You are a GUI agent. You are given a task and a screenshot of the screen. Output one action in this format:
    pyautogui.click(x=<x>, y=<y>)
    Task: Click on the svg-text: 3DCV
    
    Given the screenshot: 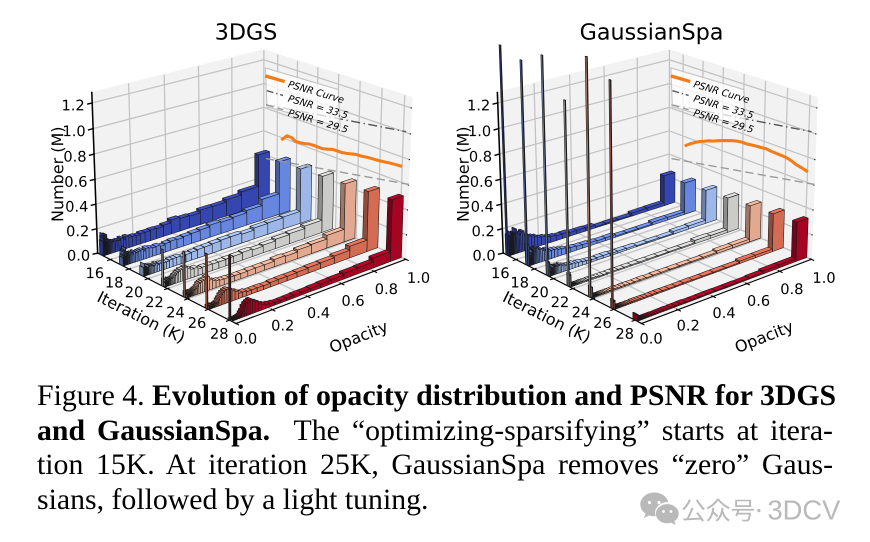 What is the action you would take?
    pyautogui.click(x=805, y=510)
    